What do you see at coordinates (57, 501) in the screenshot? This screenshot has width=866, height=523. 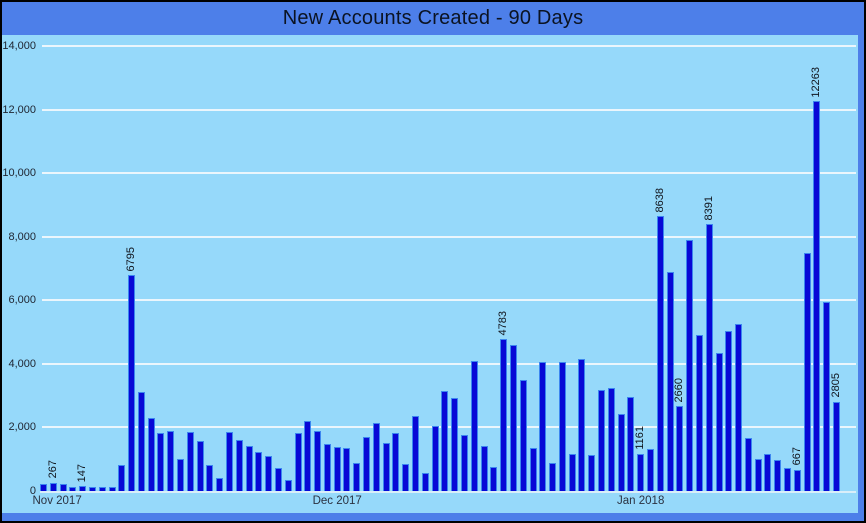 I see `x-tick-label: Nov 2017` at bounding box center [57, 501].